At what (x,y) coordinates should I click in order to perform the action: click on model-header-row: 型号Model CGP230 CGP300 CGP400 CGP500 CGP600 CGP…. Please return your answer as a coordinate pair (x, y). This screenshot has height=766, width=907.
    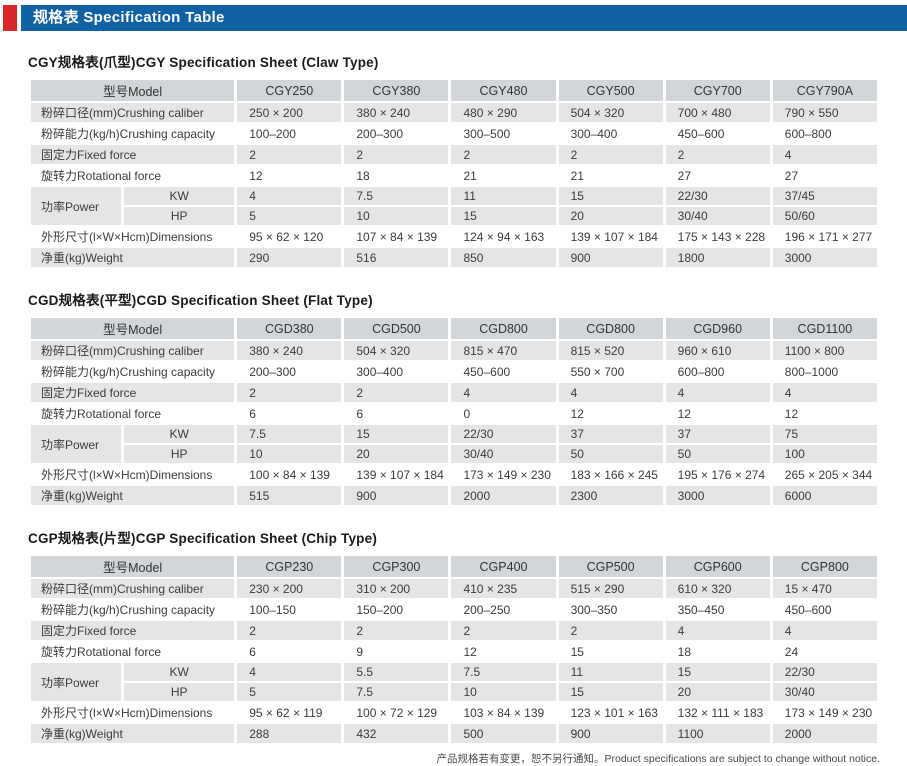
    Looking at the image, I should click on (454, 566).